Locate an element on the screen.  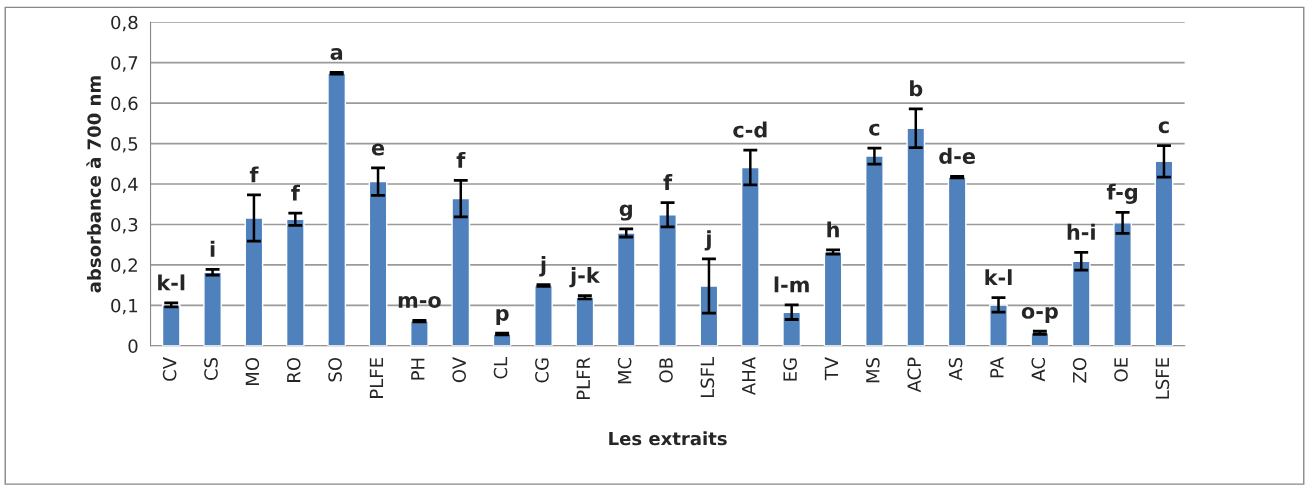
annotation: l-m is located at coordinates (791, 284).